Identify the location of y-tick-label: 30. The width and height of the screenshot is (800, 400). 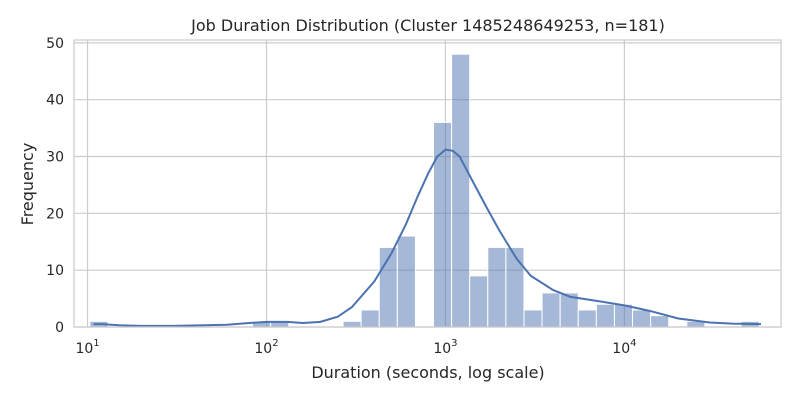
(55, 158).